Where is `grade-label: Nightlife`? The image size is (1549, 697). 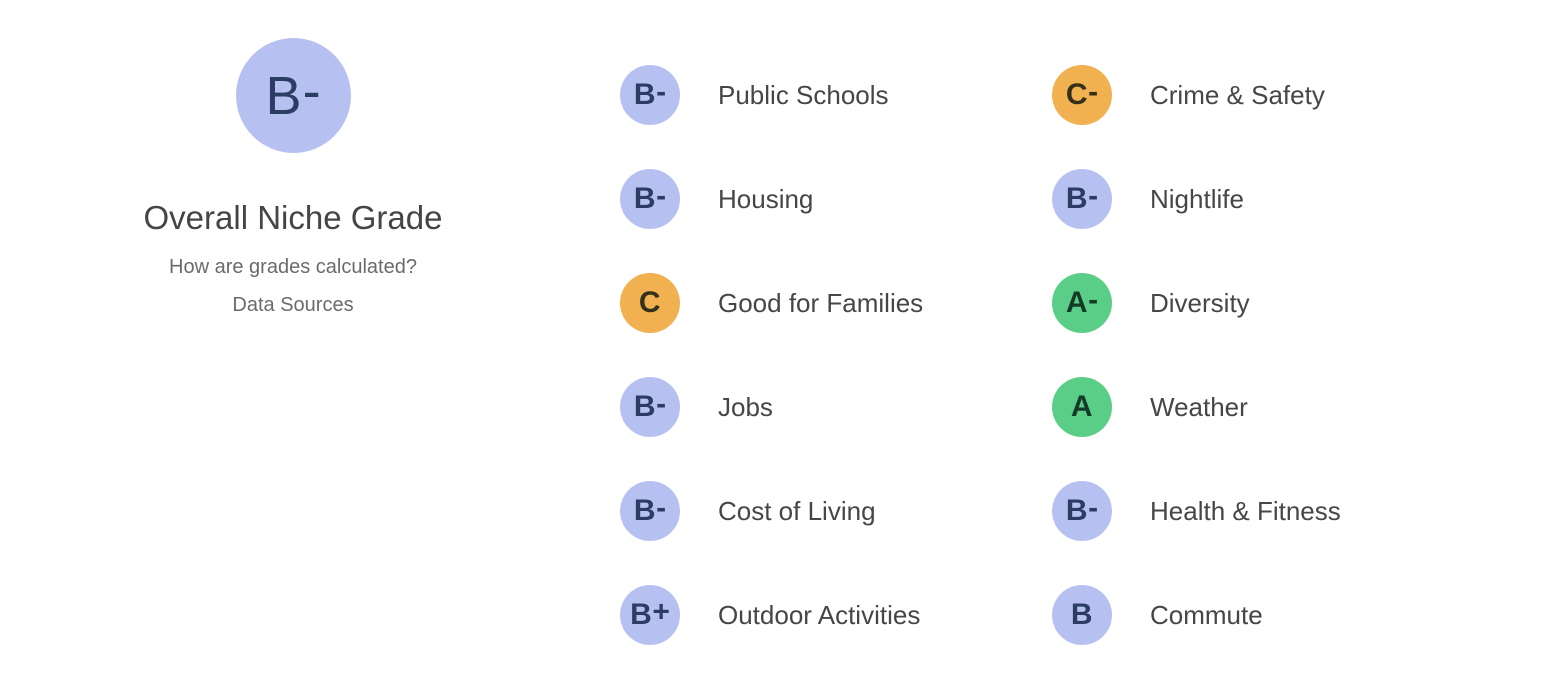 grade-label: Nightlife is located at coordinates (1197, 198).